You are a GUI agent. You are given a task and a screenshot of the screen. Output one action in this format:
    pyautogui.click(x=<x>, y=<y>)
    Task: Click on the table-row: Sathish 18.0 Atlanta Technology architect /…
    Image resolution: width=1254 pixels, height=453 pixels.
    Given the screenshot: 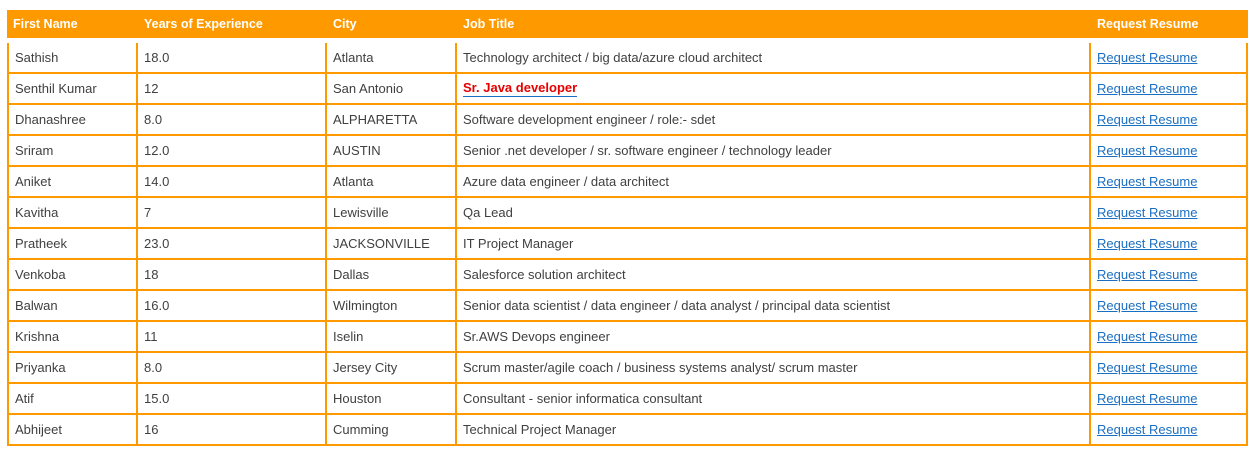 What is the action you would take?
    pyautogui.click(x=628, y=58)
    